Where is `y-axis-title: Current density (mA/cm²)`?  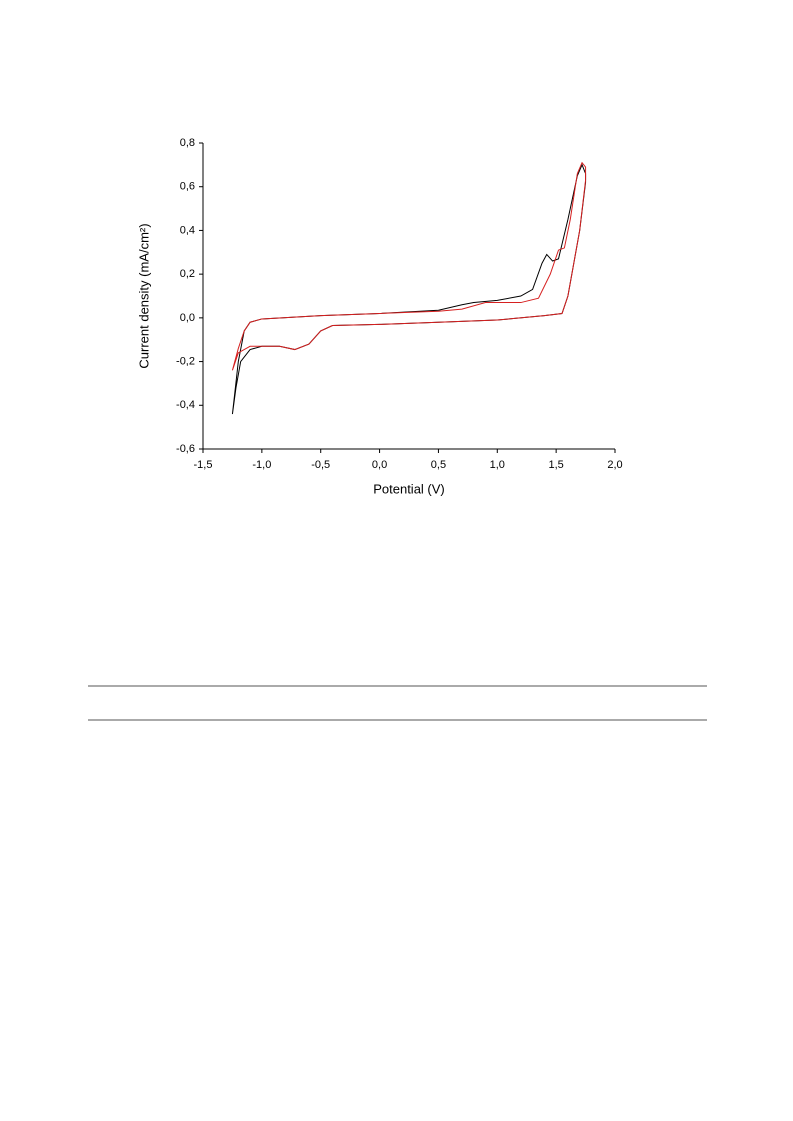 y-axis-title: Current density (mA/cm²) is located at coordinates (143, 295).